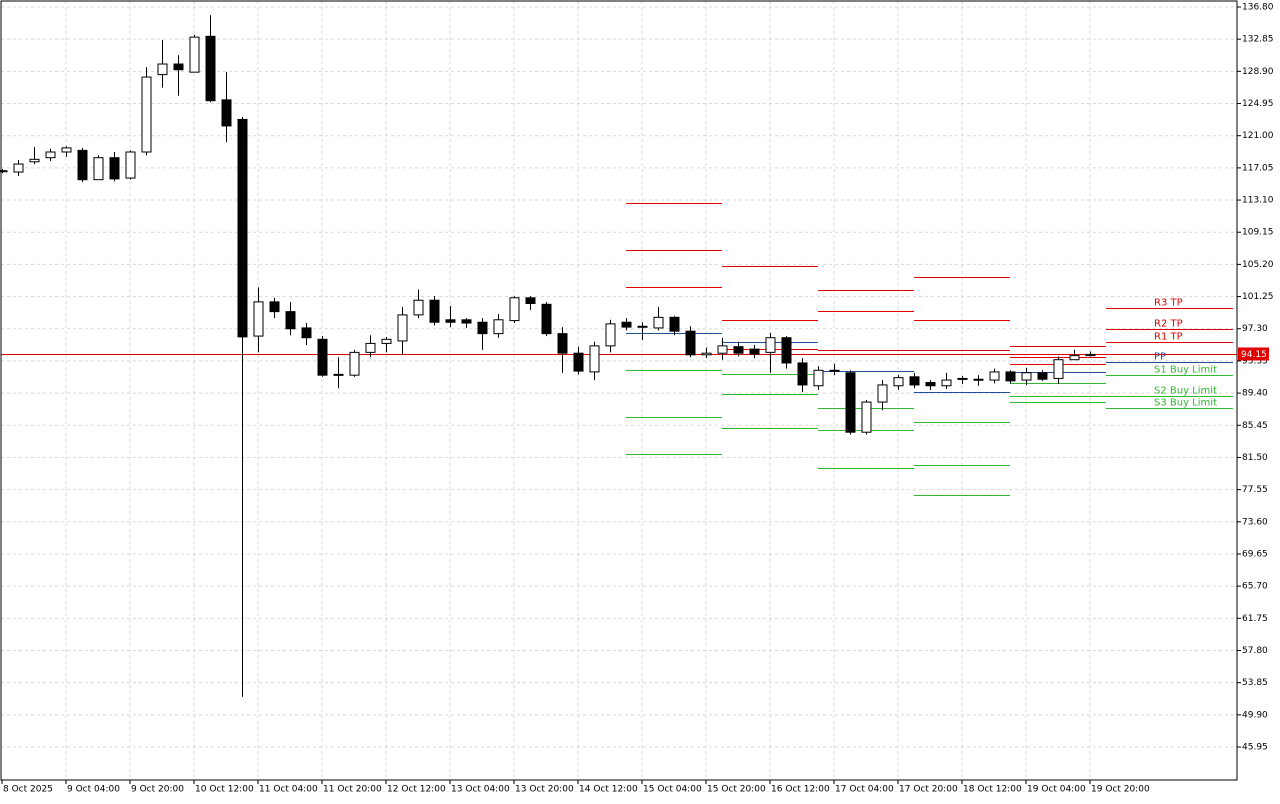 The height and width of the screenshot is (804, 1280). Describe the element at coordinates (1168, 324) in the screenshot. I see `pivot-level-label: R2 TP` at that location.